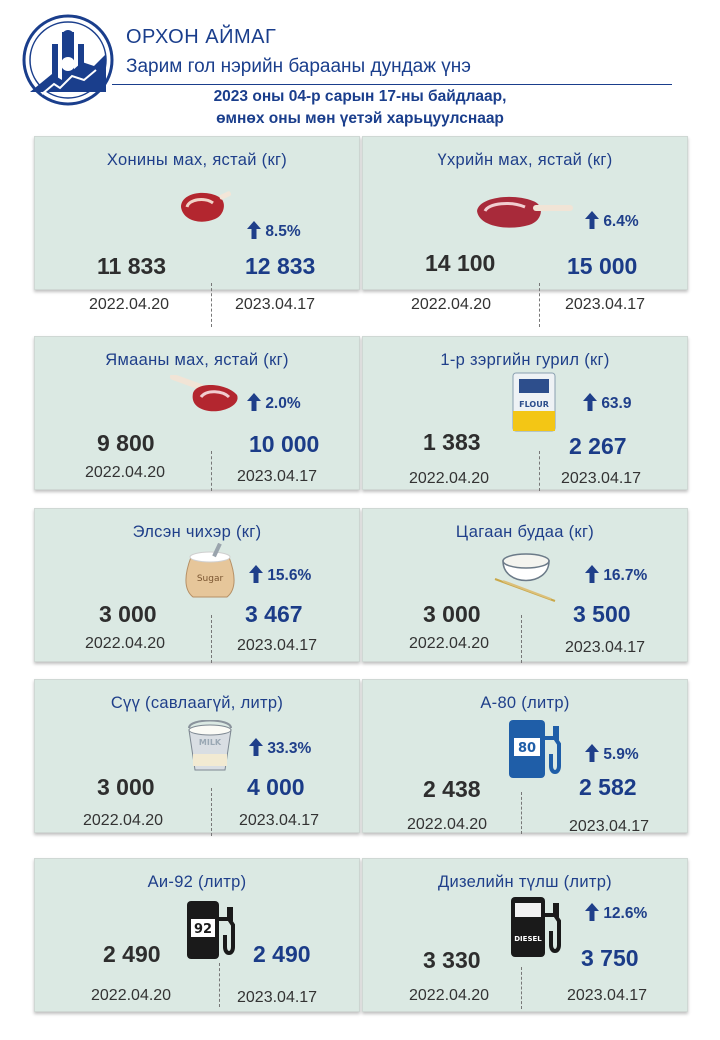  I want to click on change-indicator: 15.6%, so click(280, 575).